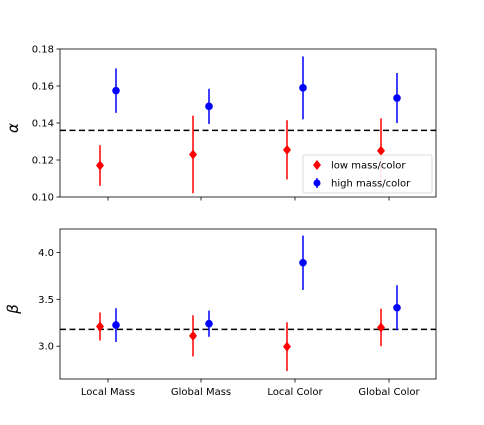  Describe the element at coordinates (43, 161) in the screenshot. I see `y-tick-label: 0.12` at that location.